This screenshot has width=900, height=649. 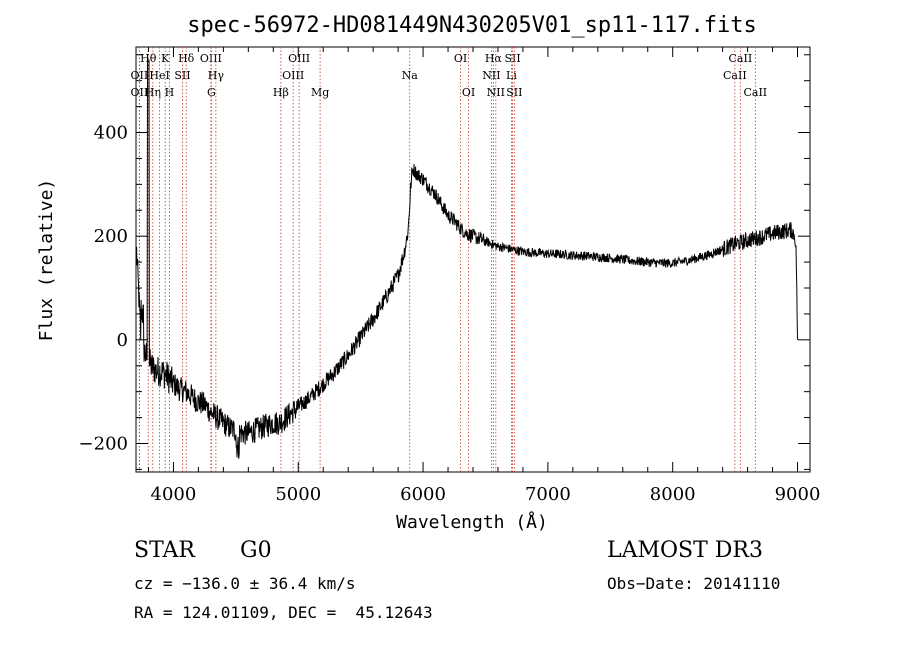 I want to click on object-class: STAR, so click(x=164, y=550).